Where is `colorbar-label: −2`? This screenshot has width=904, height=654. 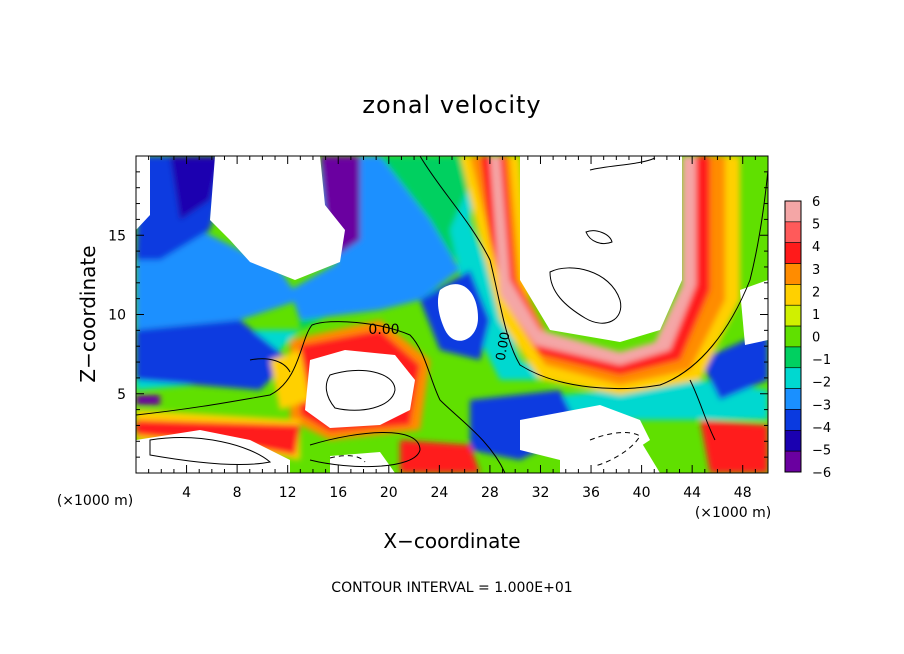 colorbar-label: −2 is located at coordinates (821, 383).